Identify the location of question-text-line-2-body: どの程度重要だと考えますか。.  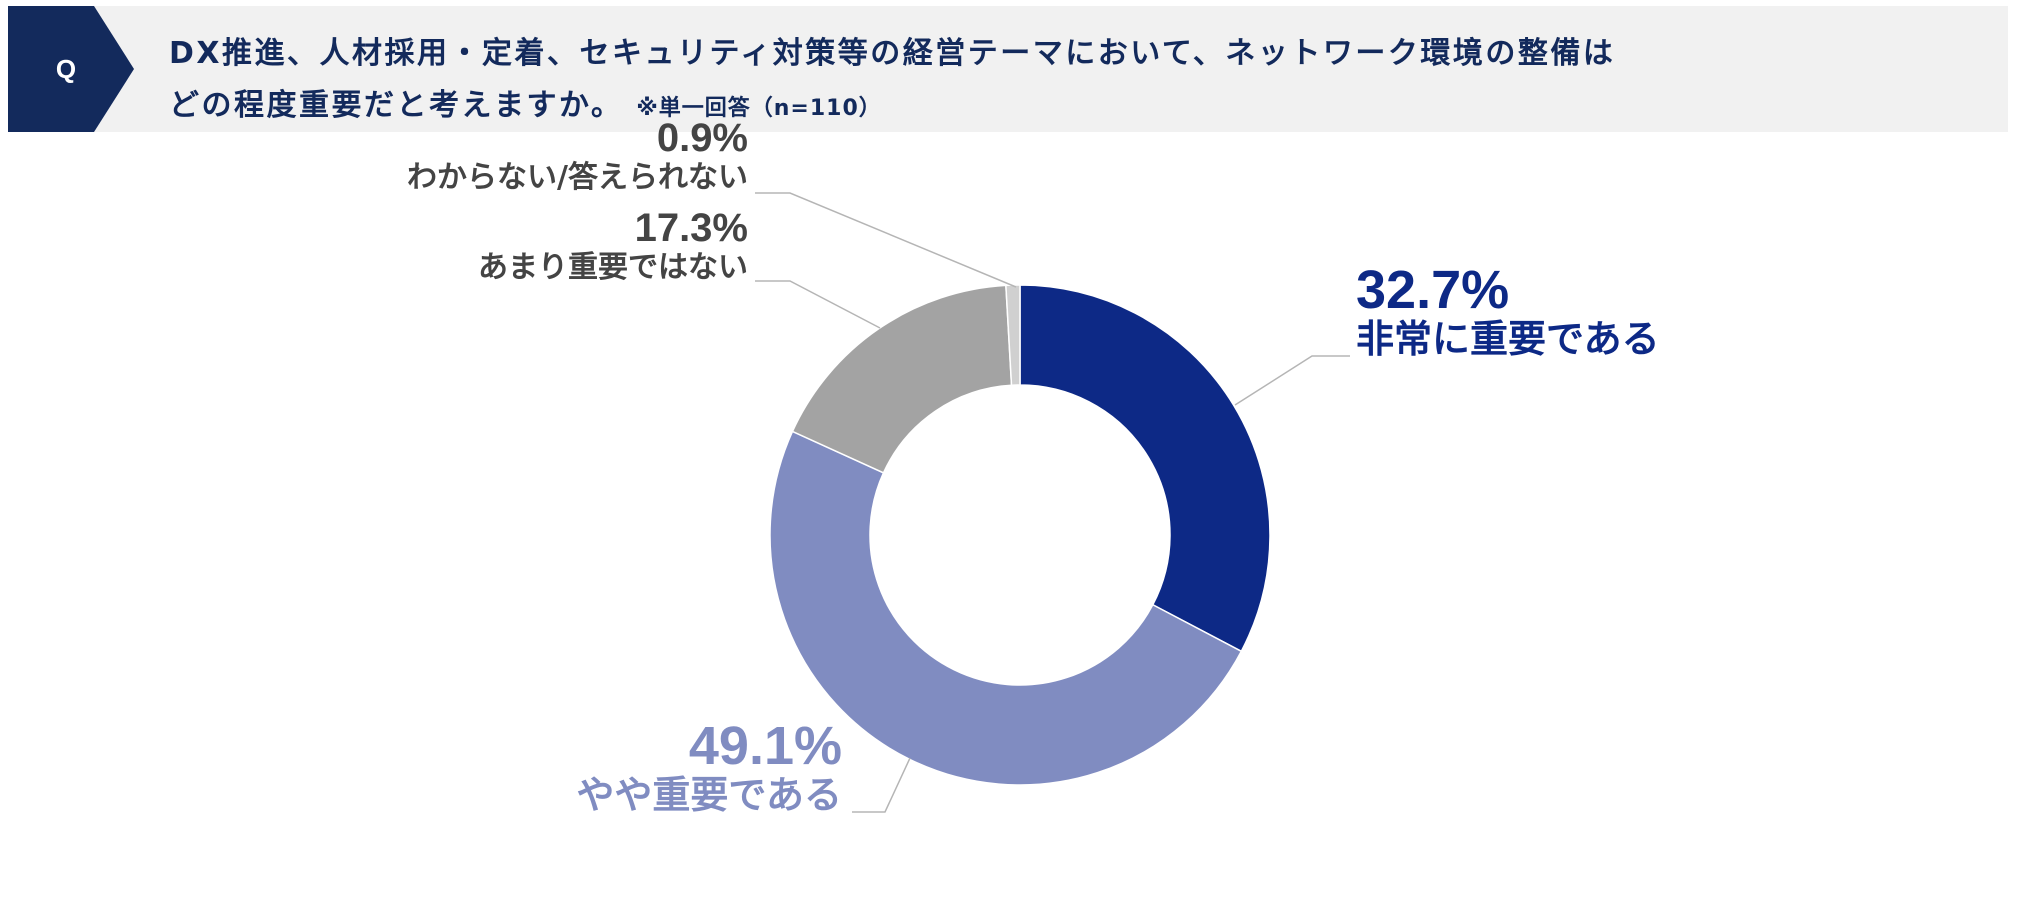
(396, 105).